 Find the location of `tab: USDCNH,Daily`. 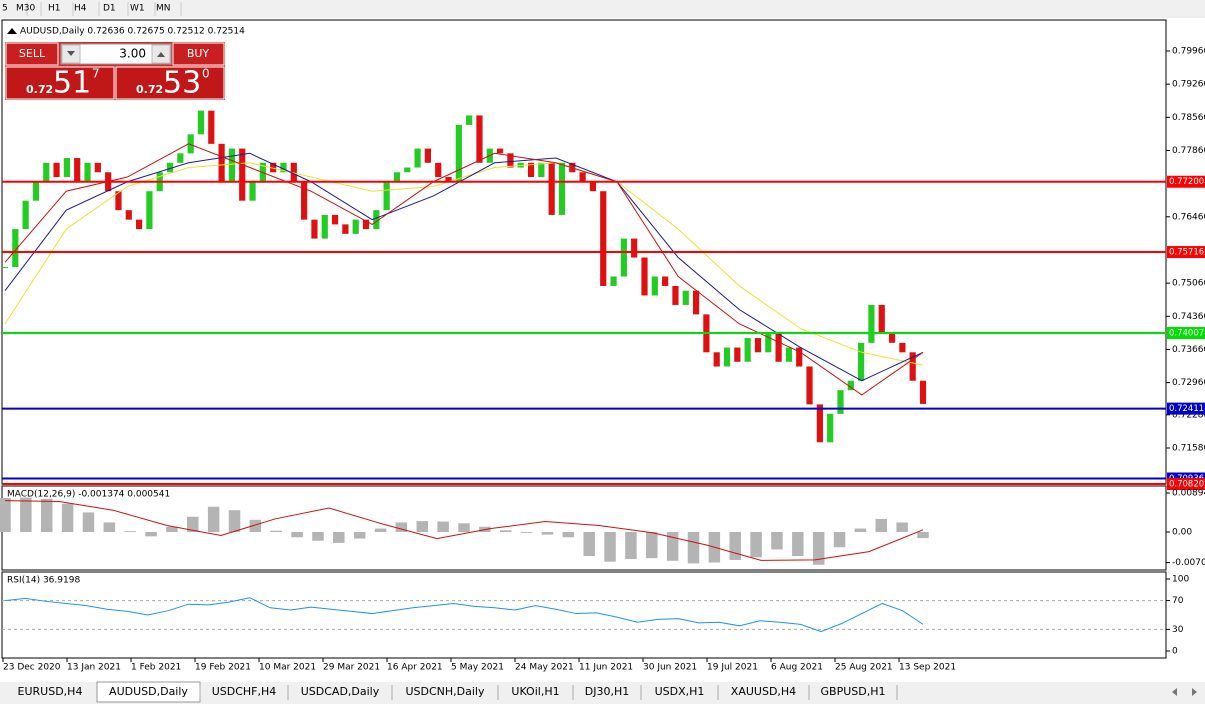

tab: USDCNH,Daily is located at coordinates (445, 691).